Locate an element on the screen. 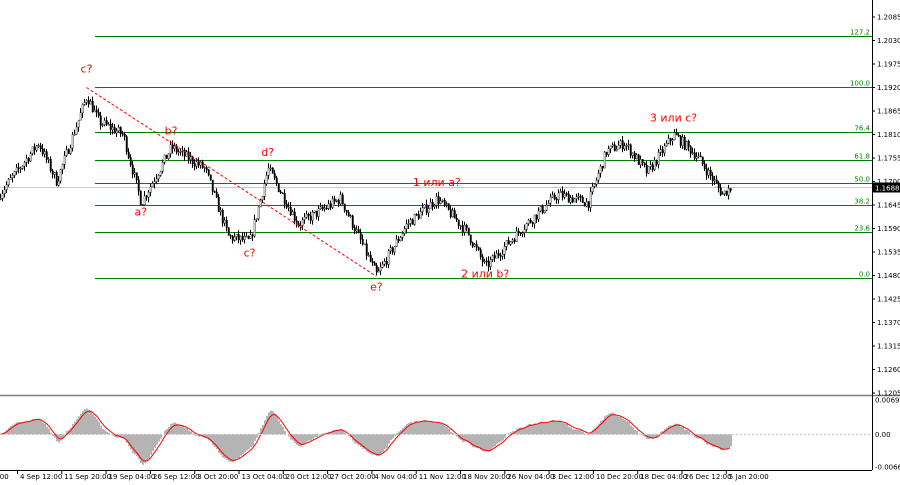  trendline is located at coordinates (231, 182).